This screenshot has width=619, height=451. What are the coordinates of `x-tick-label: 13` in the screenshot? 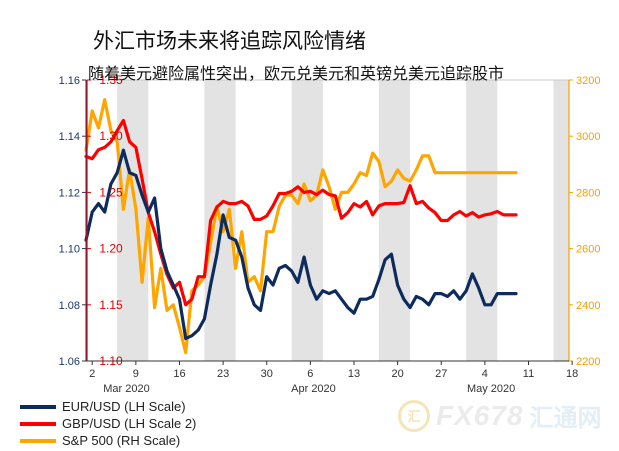 It's located at (354, 374).